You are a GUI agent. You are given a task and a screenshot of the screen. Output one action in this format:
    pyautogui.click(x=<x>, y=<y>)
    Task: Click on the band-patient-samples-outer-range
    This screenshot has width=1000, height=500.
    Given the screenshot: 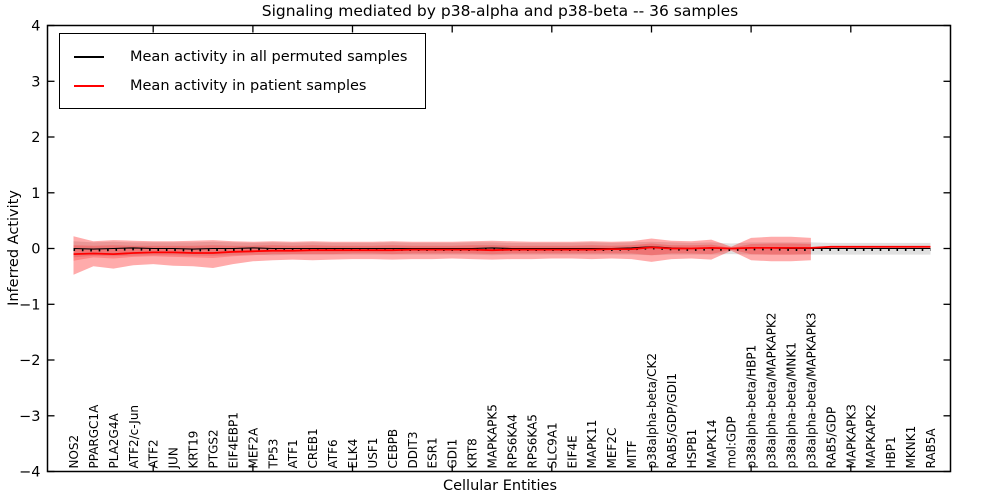 What is the action you would take?
    pyautogui.click(x=442, y=255)
    